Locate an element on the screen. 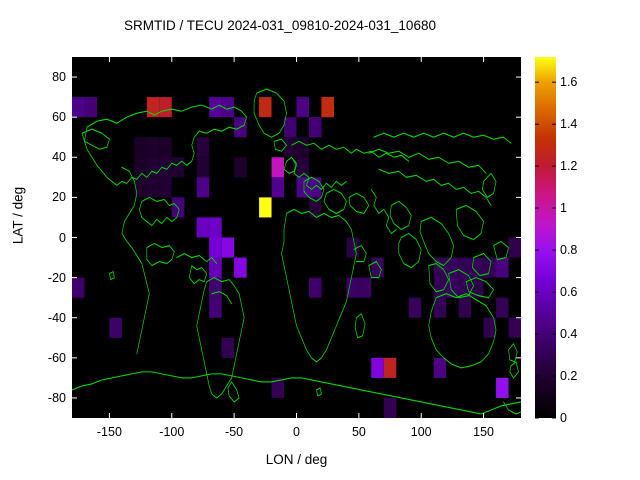 The image size is (640, 480). y-tick-label: 60 is located at coordinates (59, 116).